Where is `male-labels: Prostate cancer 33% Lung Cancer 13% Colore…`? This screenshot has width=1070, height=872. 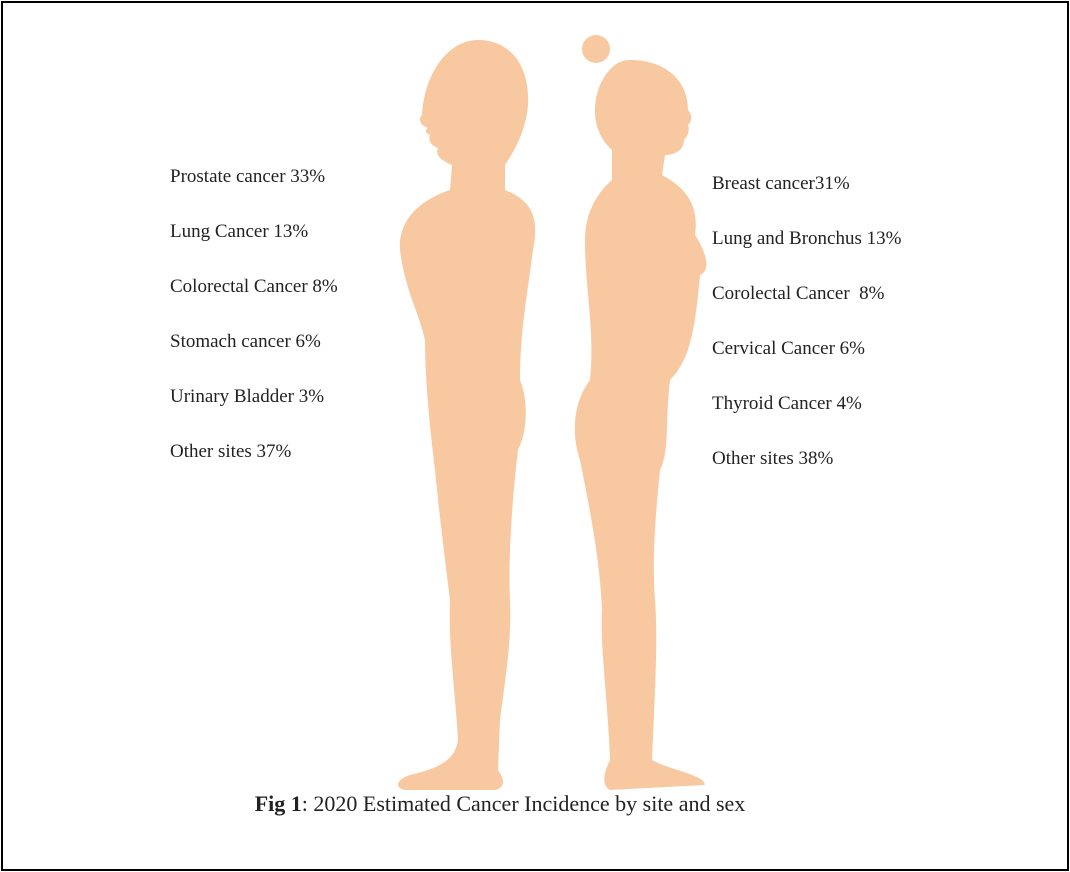
male-labels: Prostate cancer 33% Lung Cancer 13% Colore… is located at coordinates (254, 314).